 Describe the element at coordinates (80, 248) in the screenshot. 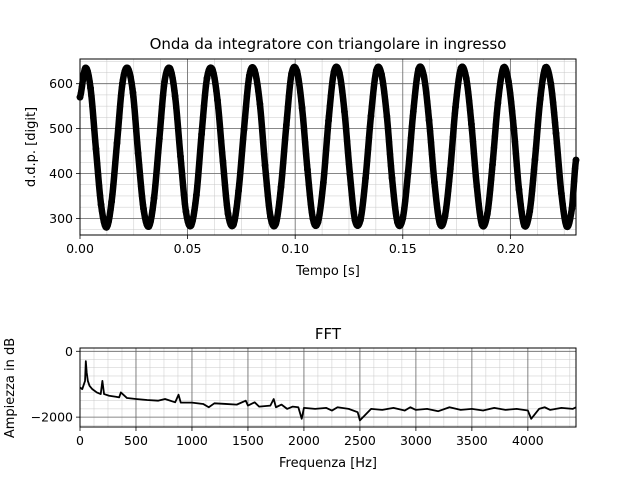

I see `x-tick-label: 0.00` at that location.